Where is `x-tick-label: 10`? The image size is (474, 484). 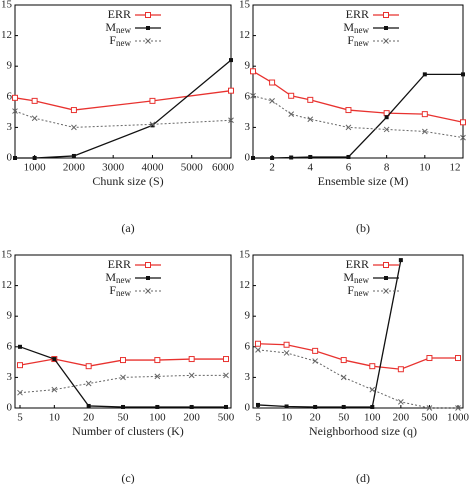 x-tick-label: 10 is located at coordinates (425, 168).